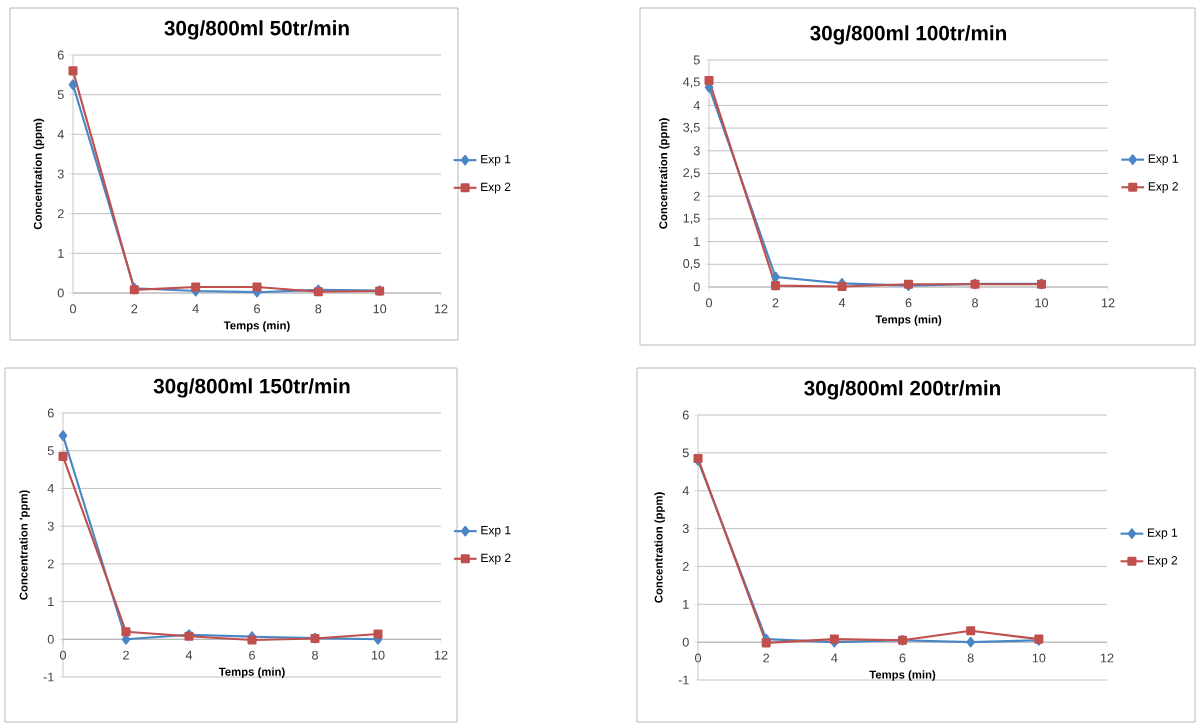 Image resolution: width=1198 pixels, height=724 pixels. Describe the element at coordinates (908, 35) in the screenshot. I see `chart-title: 30g/800ml 100tr/min` at that location.